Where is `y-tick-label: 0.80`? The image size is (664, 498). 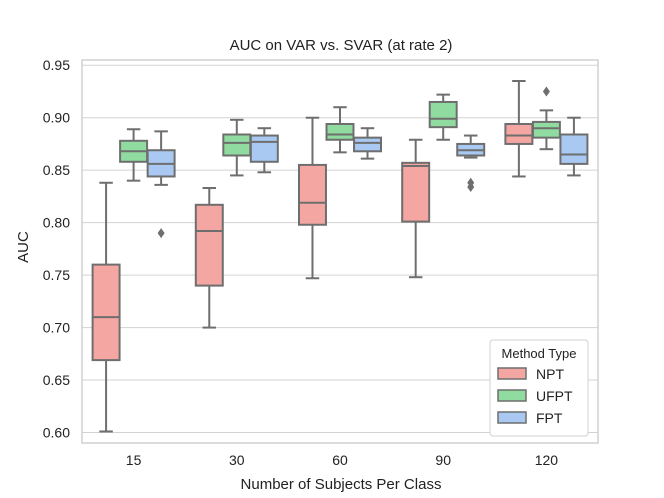 y-tick-label: 0.80 is located at coordinates (56, 223).